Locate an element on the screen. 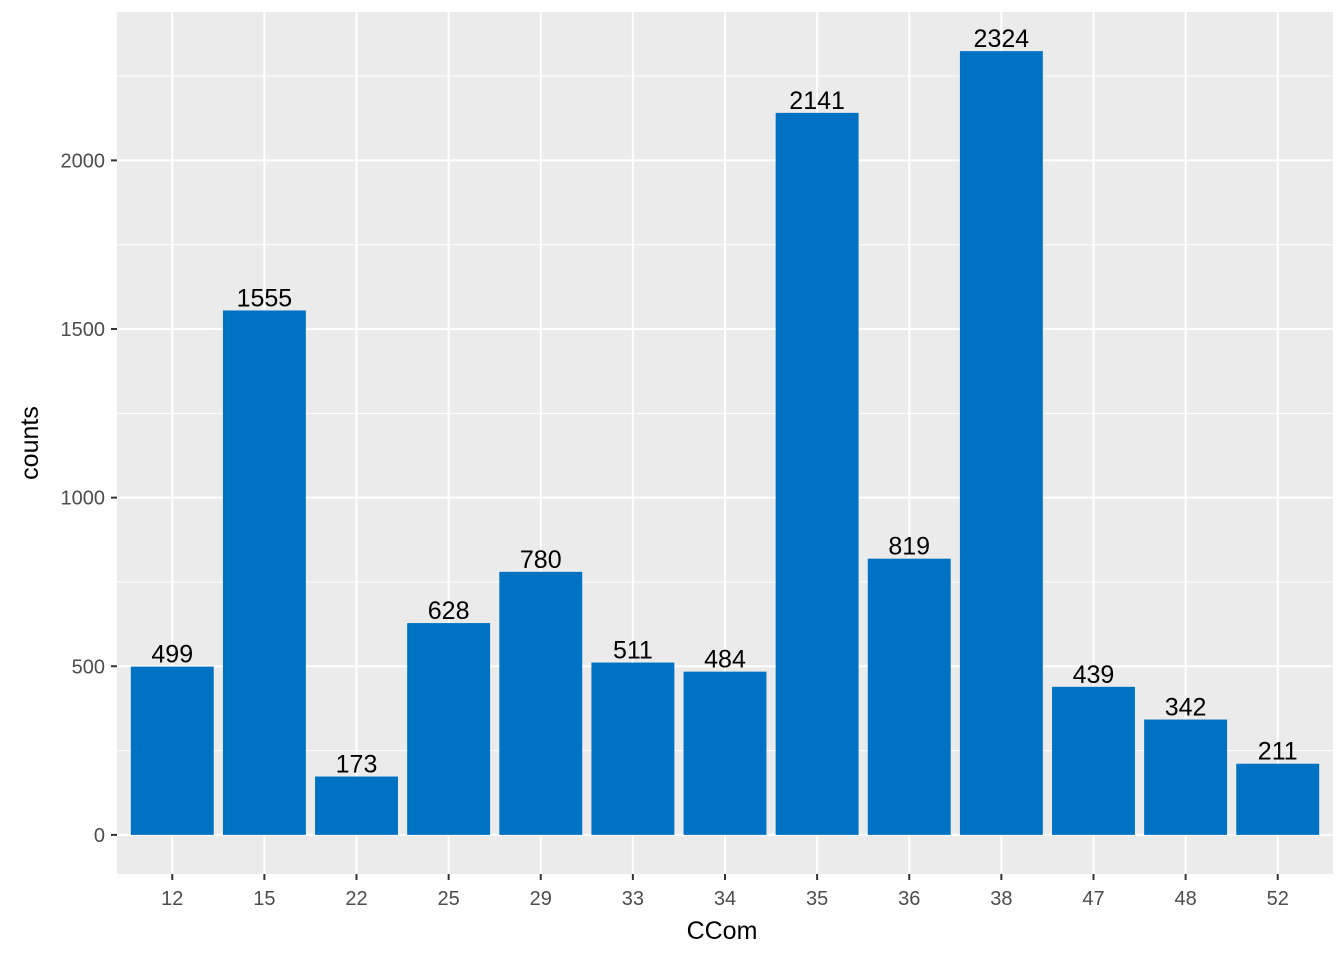 This screenshot has width=1344, height=960. bar-value-label: 211 is located at coordinates (1278, 752).